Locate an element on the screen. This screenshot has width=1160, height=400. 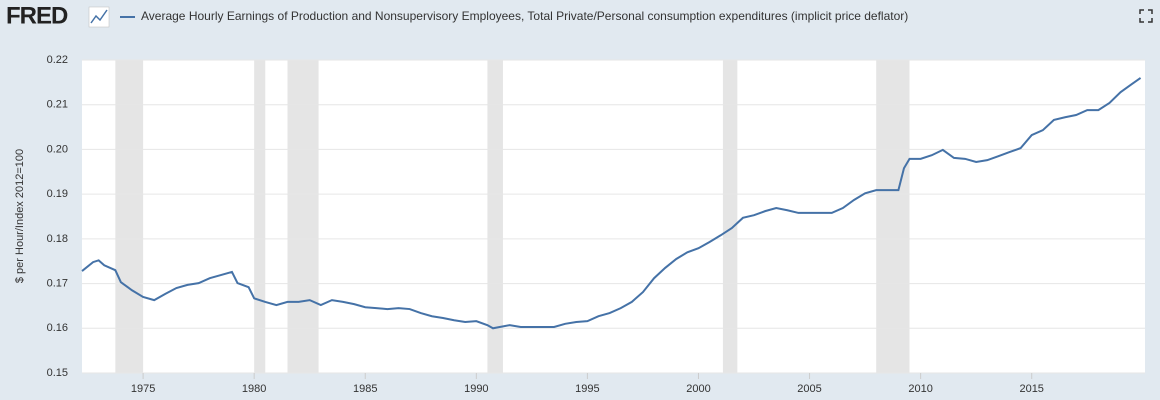
y-tick-label: 0.19 is located at coordinates (57, 194).